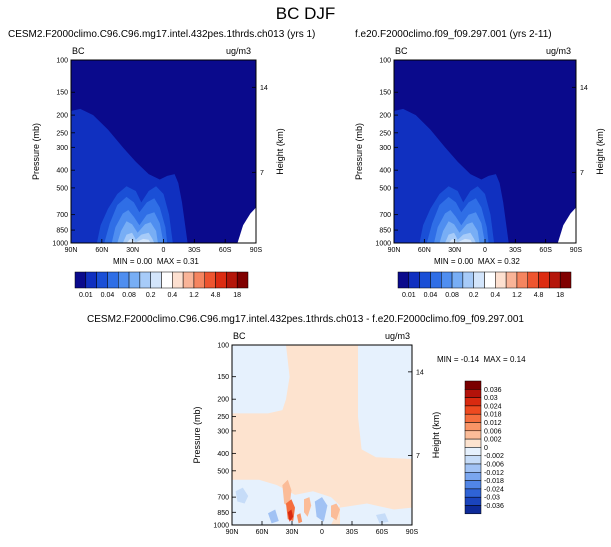 The height and width of the screenshot is (547, 611). What do you see at coordinates (465, 261) in the screenshot?
I see `min-value: 0.00` at bounding box center [465, 261].